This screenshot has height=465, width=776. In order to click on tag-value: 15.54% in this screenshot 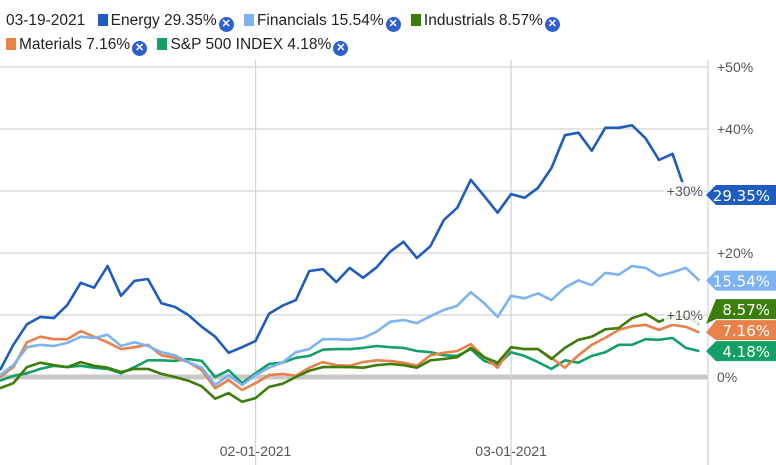, I will do `click(741, 282)`.